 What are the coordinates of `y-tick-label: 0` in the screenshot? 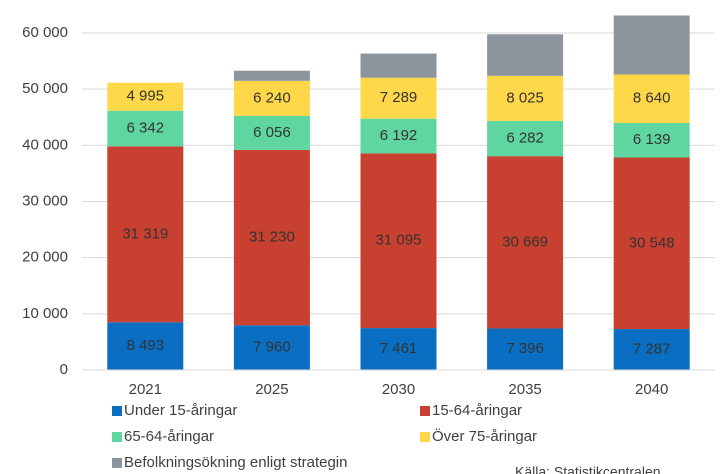 It's located at (64, 369).